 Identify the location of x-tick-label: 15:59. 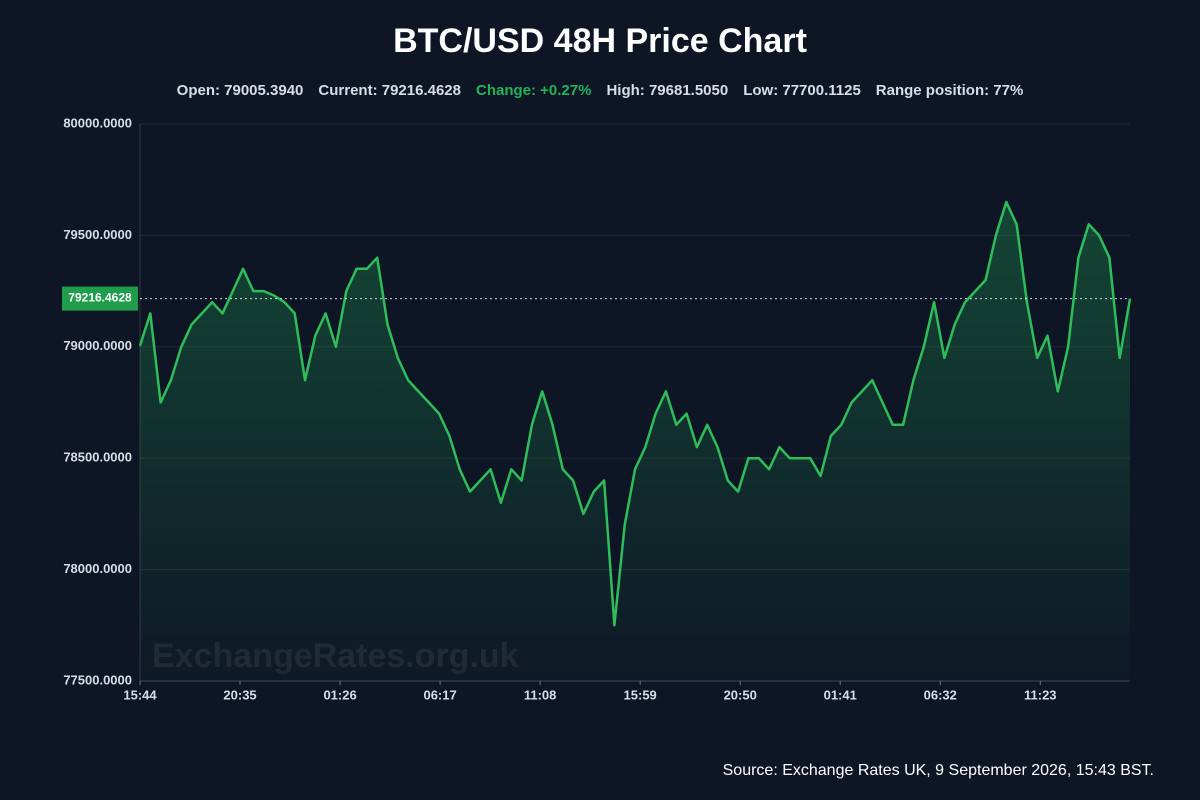
(640, 694).